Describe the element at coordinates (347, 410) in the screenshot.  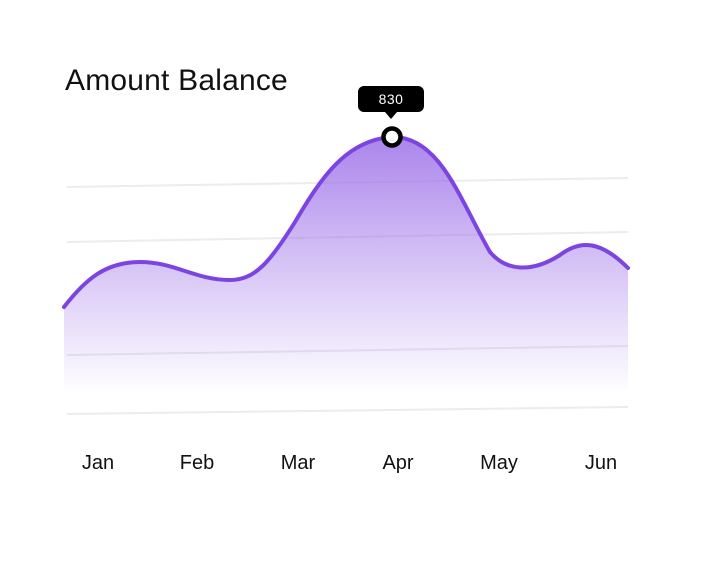
I see `gridline` at that location.